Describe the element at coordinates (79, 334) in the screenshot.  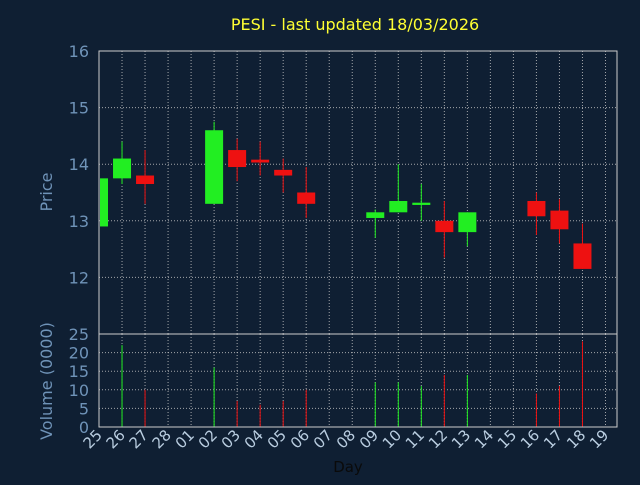
I see `volume-tick-label: 25` at that location.